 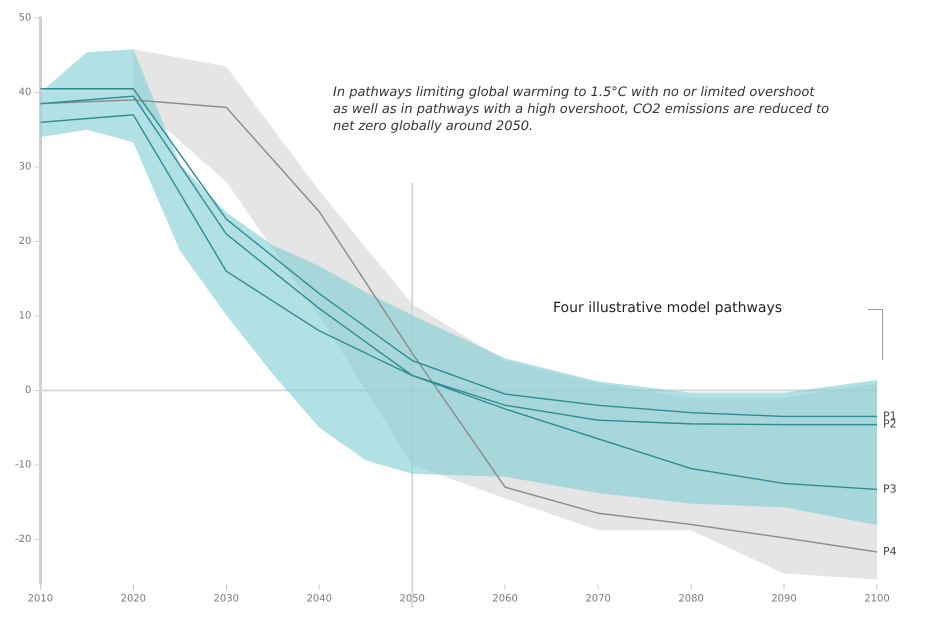 What do you see at coordinates (691, 599) in the screenshot?
I see `x-tick-label: 2080` at bounding box center [691, 599].